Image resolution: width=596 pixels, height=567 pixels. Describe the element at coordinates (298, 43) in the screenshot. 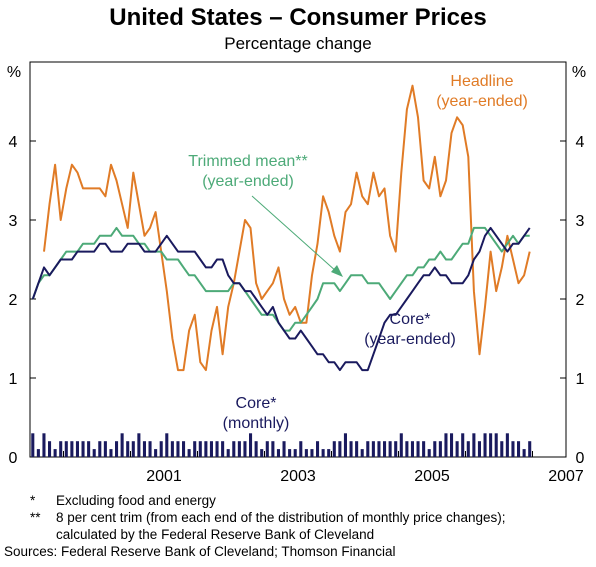

I see `chart-subtitle: Percentage change` at that location.